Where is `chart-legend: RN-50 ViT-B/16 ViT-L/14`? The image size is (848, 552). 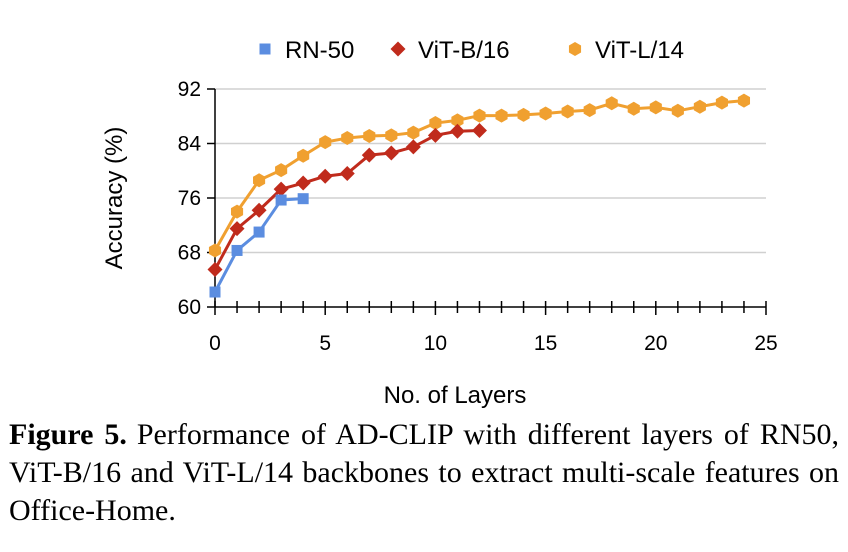
chart-legend: RN-50 ViT-B/16 ViT-L/14 is located at coordinates (471, 50).